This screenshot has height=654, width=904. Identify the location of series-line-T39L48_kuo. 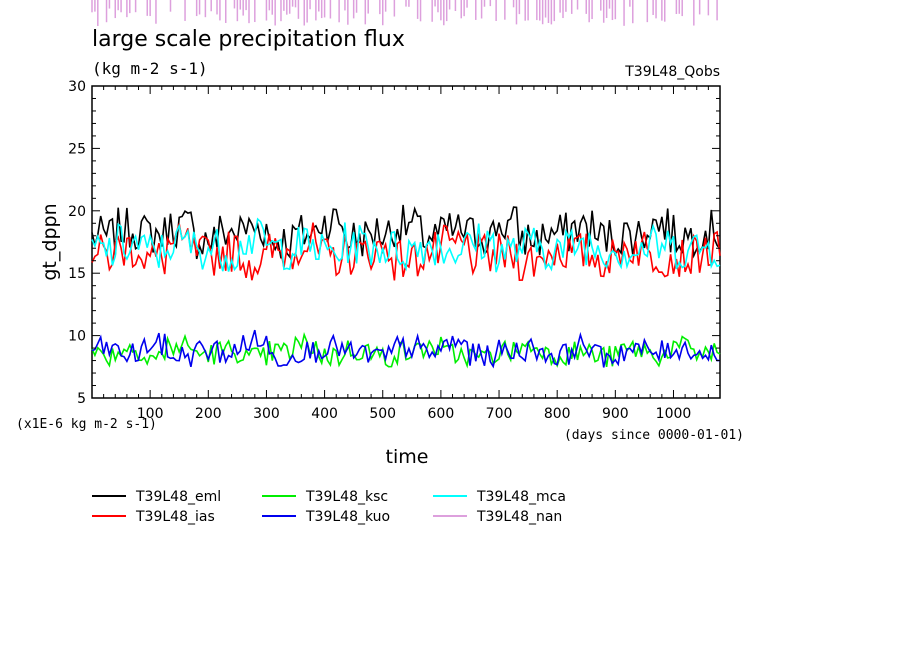
(406, 349).